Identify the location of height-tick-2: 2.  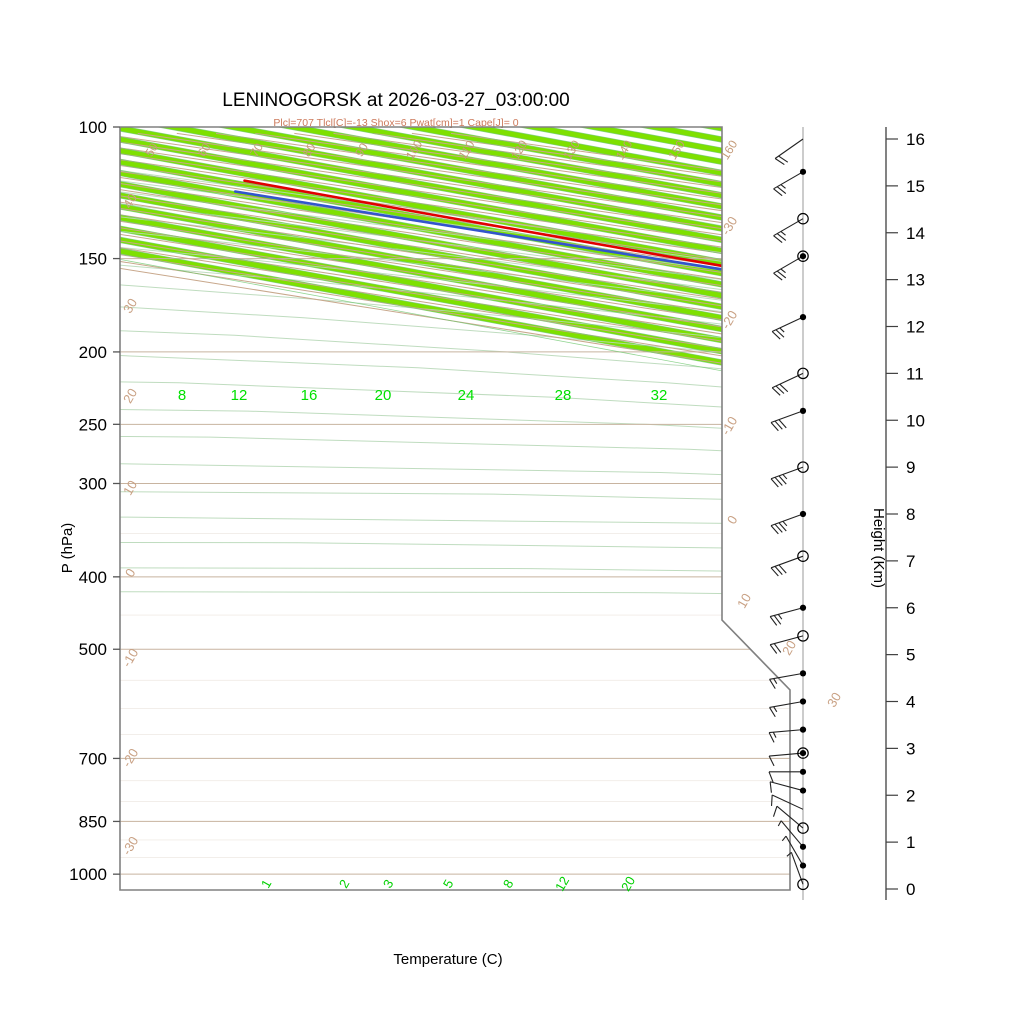
(910, 795).